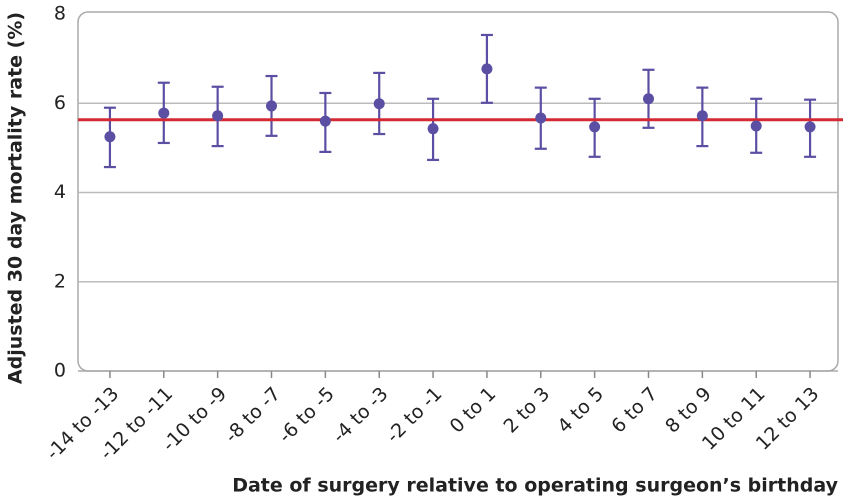  Describe the element at coordinates (306, 415) in the screenshot. I see `x-tick-label: -6 to -5` at that location.